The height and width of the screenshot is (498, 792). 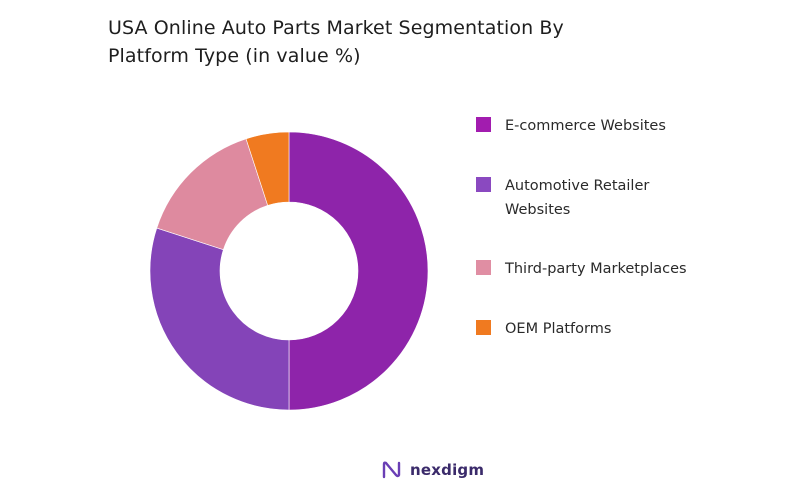 I want to click on brand-logo: nexdigm, so click(x=433, y=470).